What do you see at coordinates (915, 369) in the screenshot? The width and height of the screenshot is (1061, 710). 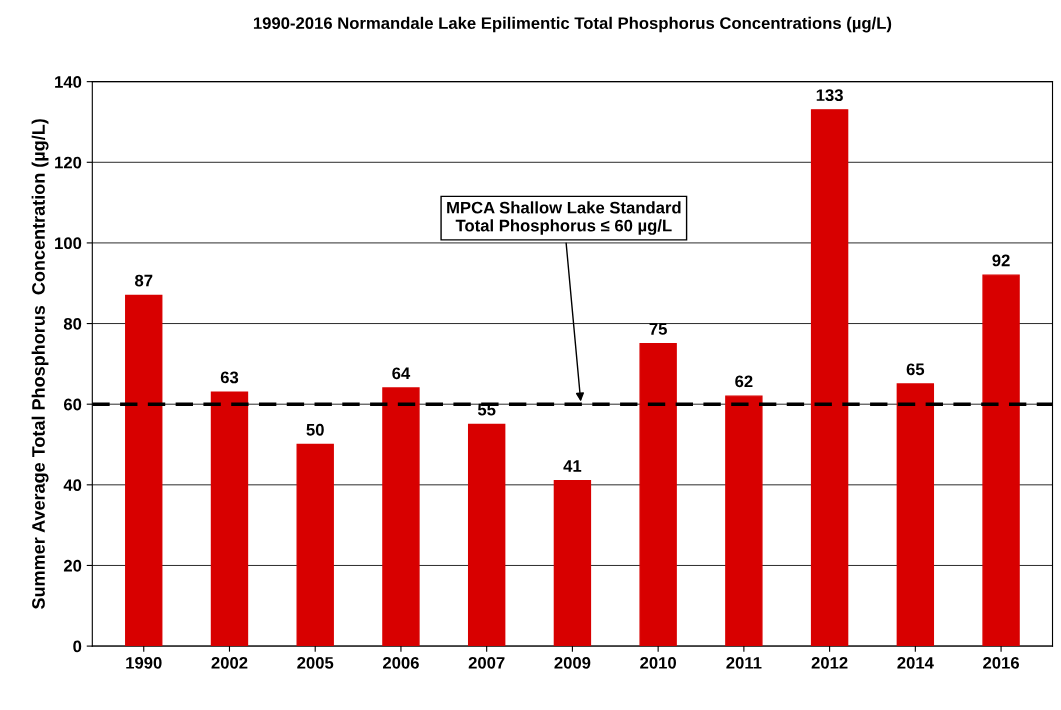 I see `data-label: 65` at bounding box center [915, 369].